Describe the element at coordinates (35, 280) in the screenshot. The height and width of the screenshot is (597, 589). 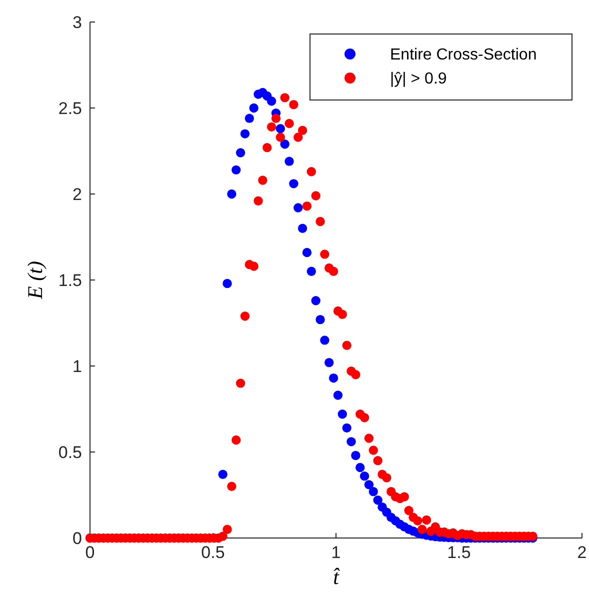
I see `y-axis-title: E (t)` at that location.